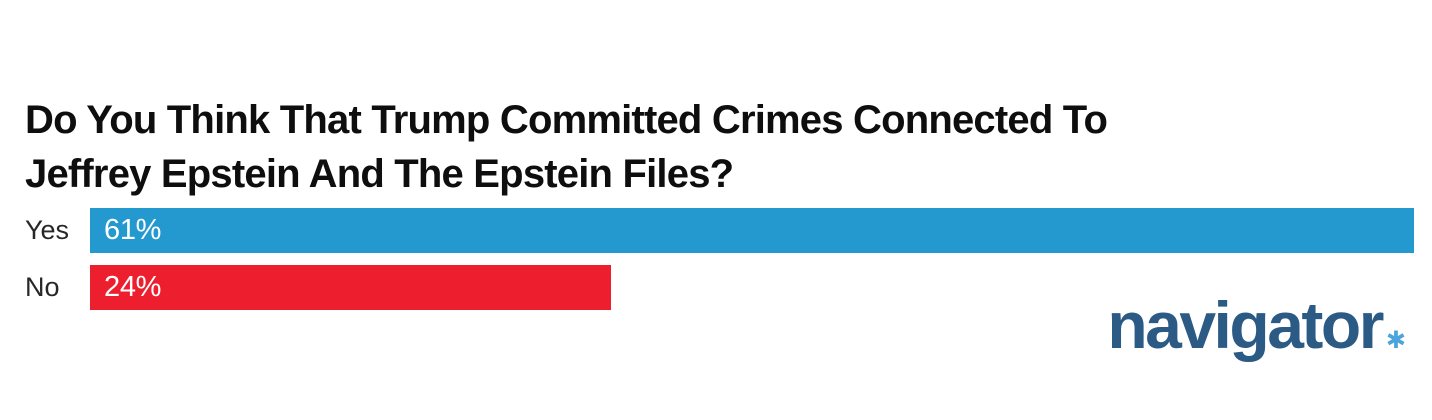  I want to click on category-label-no: No, so click(42, 287).